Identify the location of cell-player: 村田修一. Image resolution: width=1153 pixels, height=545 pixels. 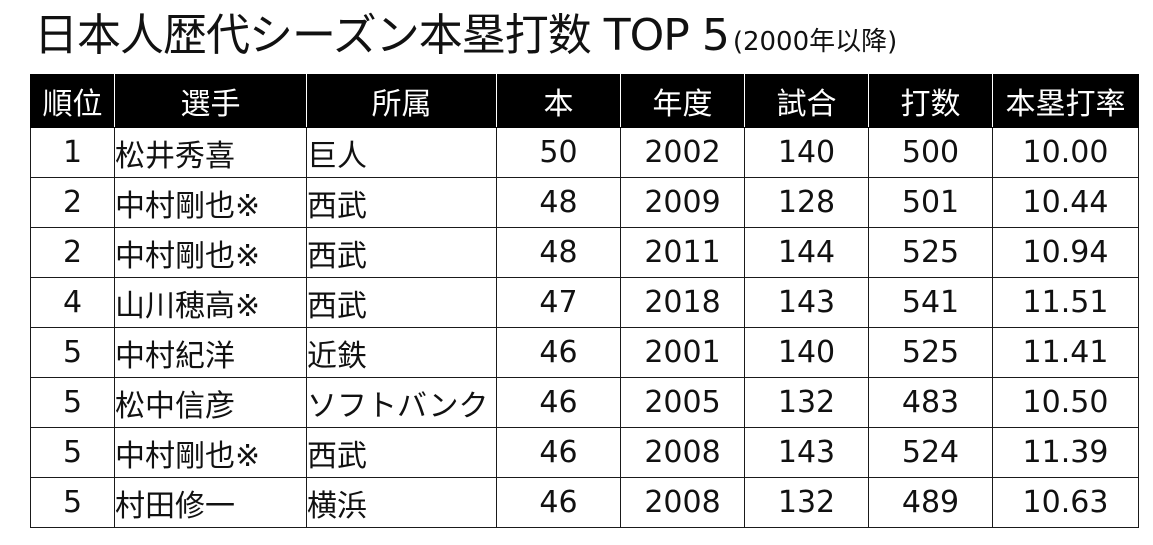
(210, 502).